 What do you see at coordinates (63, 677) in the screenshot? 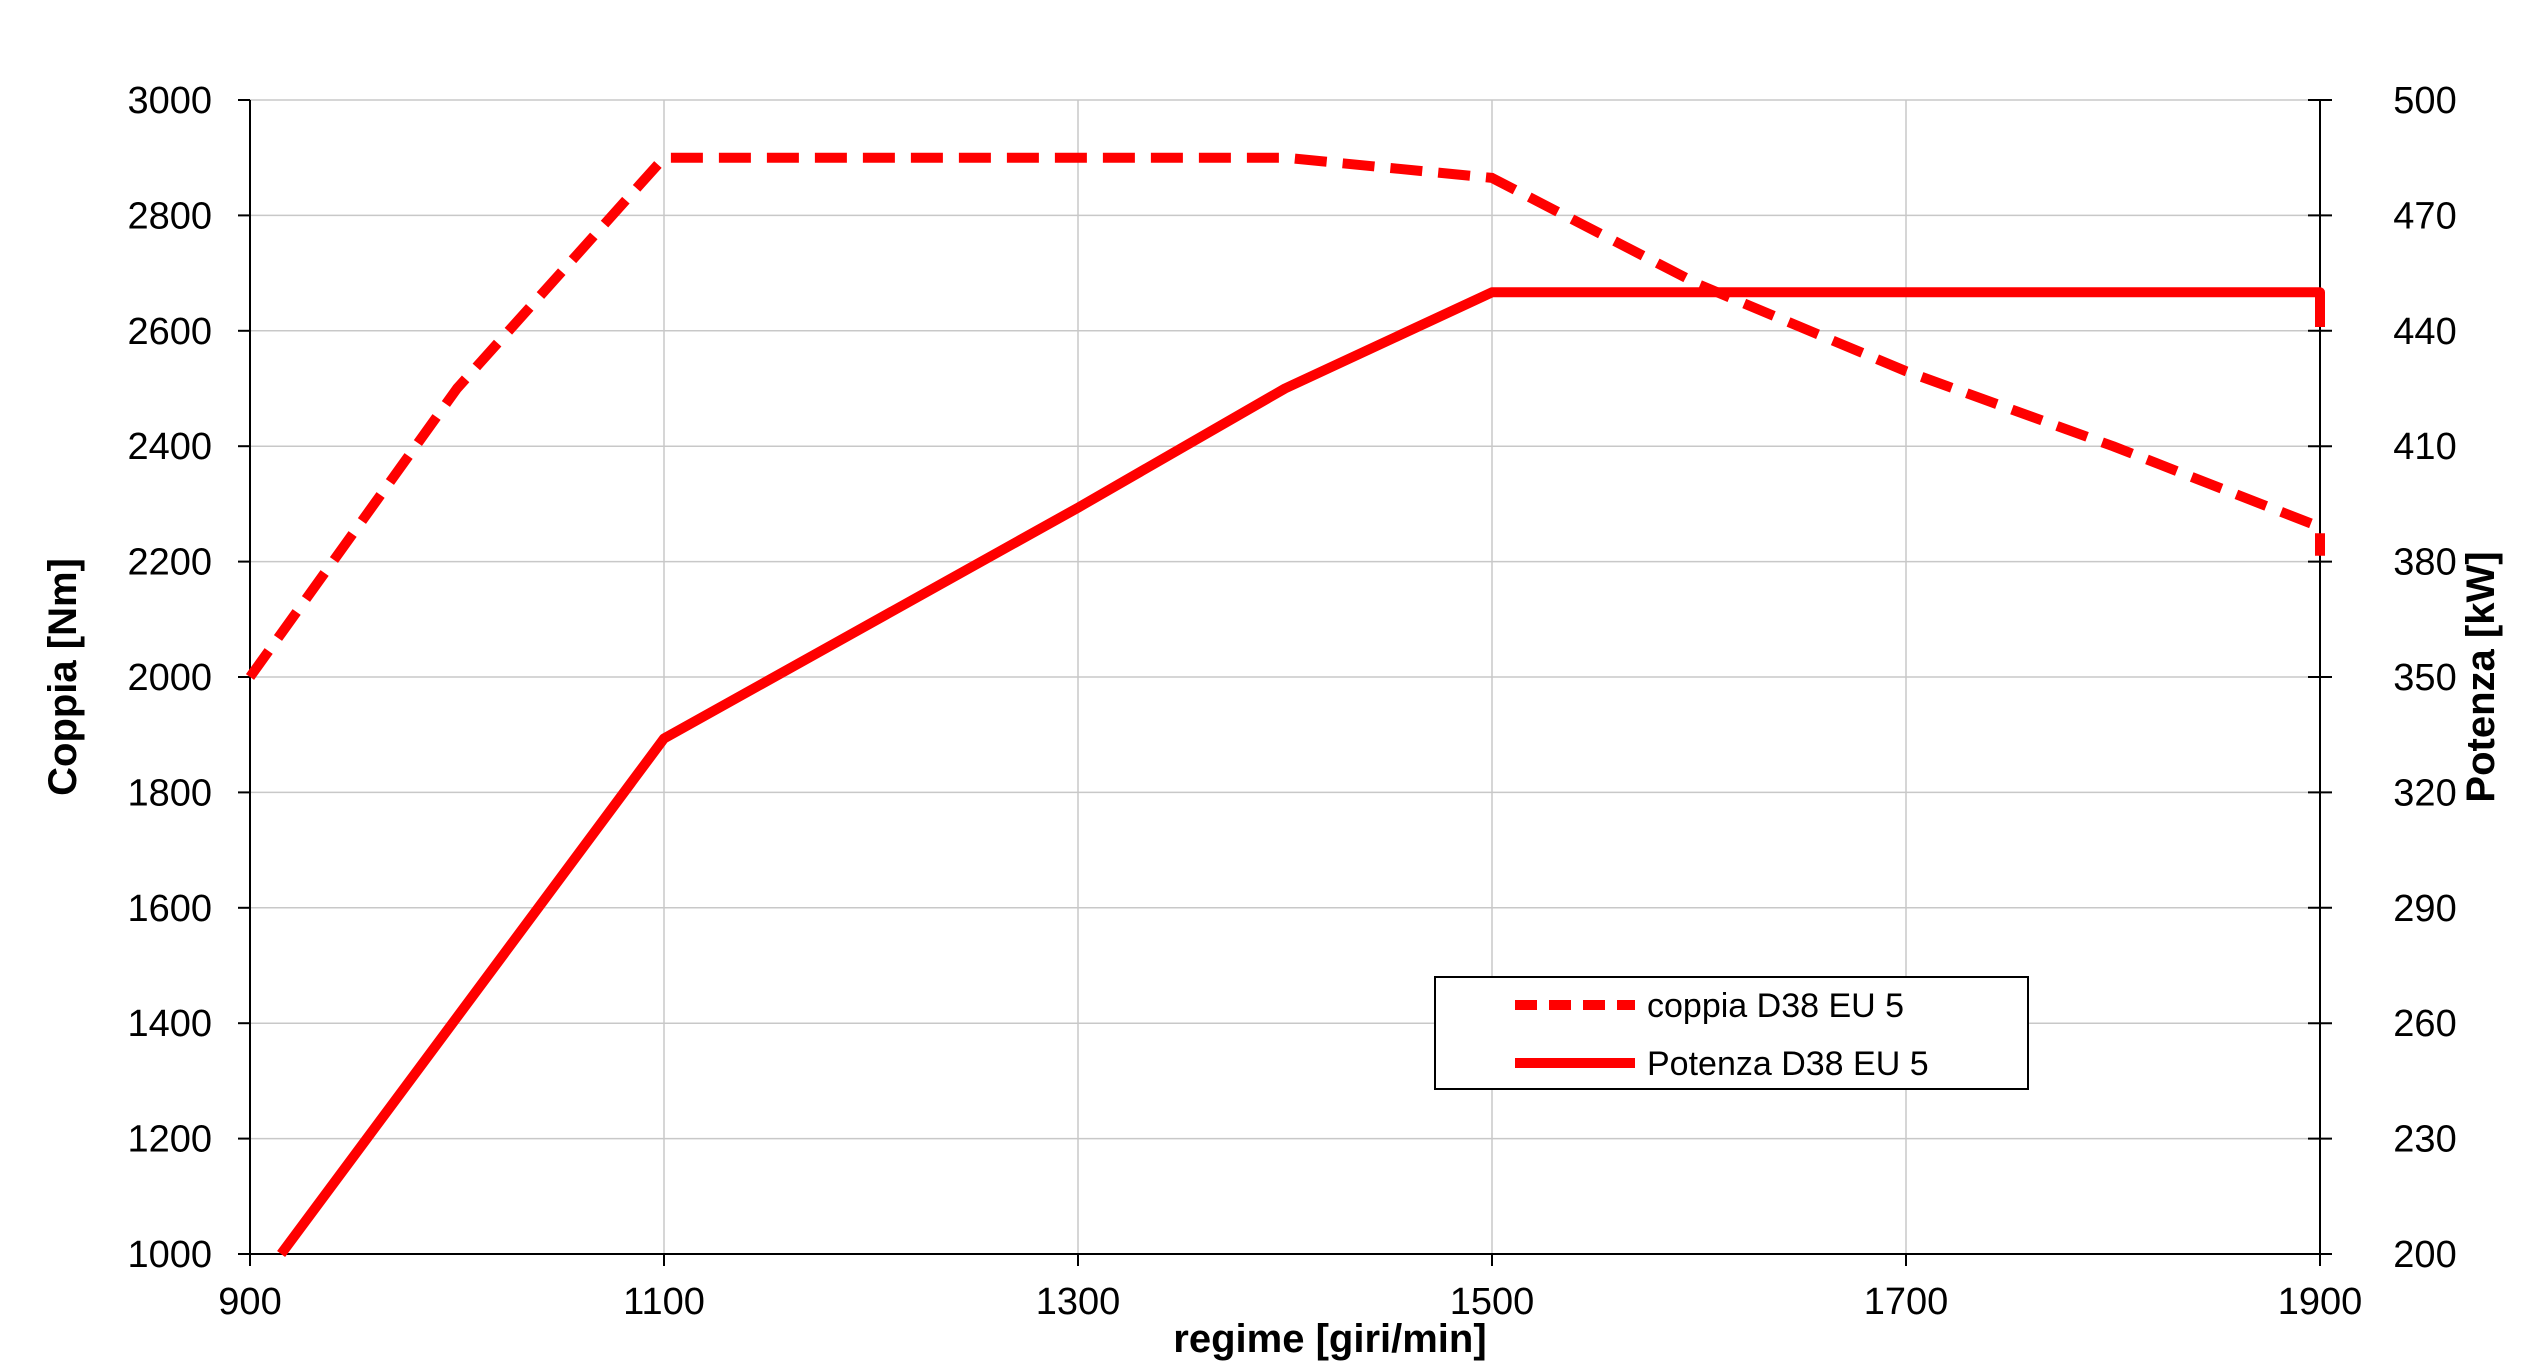
I see `y-left-axis-title: Coppia [Nm]` at bounding box center [63, 677].